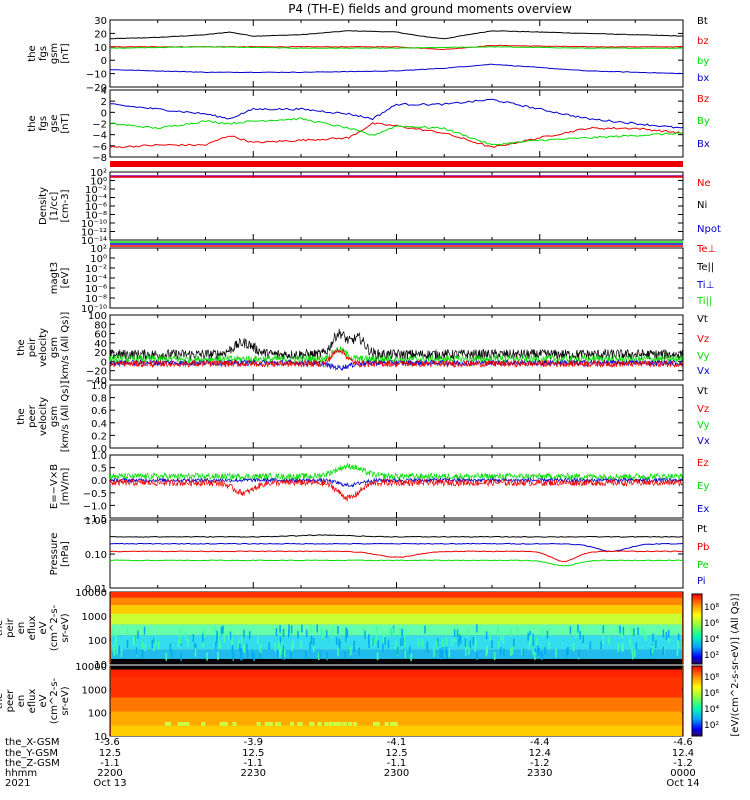 The width and height of the screenshot is (750, 800). Describe the element at coordinates (96, 199) in the screenshot. I see `y-tick-label: 10⁻⁴` at that location.